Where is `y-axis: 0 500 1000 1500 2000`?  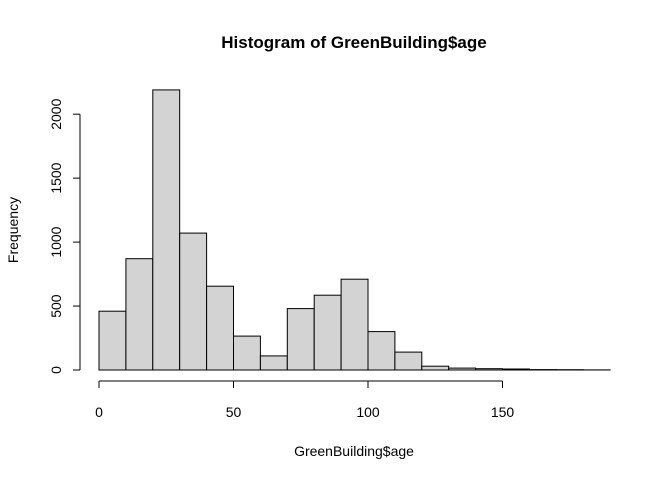 y-axis: 0 500 1000 1500 2000 is located at coordinates (64, 236).